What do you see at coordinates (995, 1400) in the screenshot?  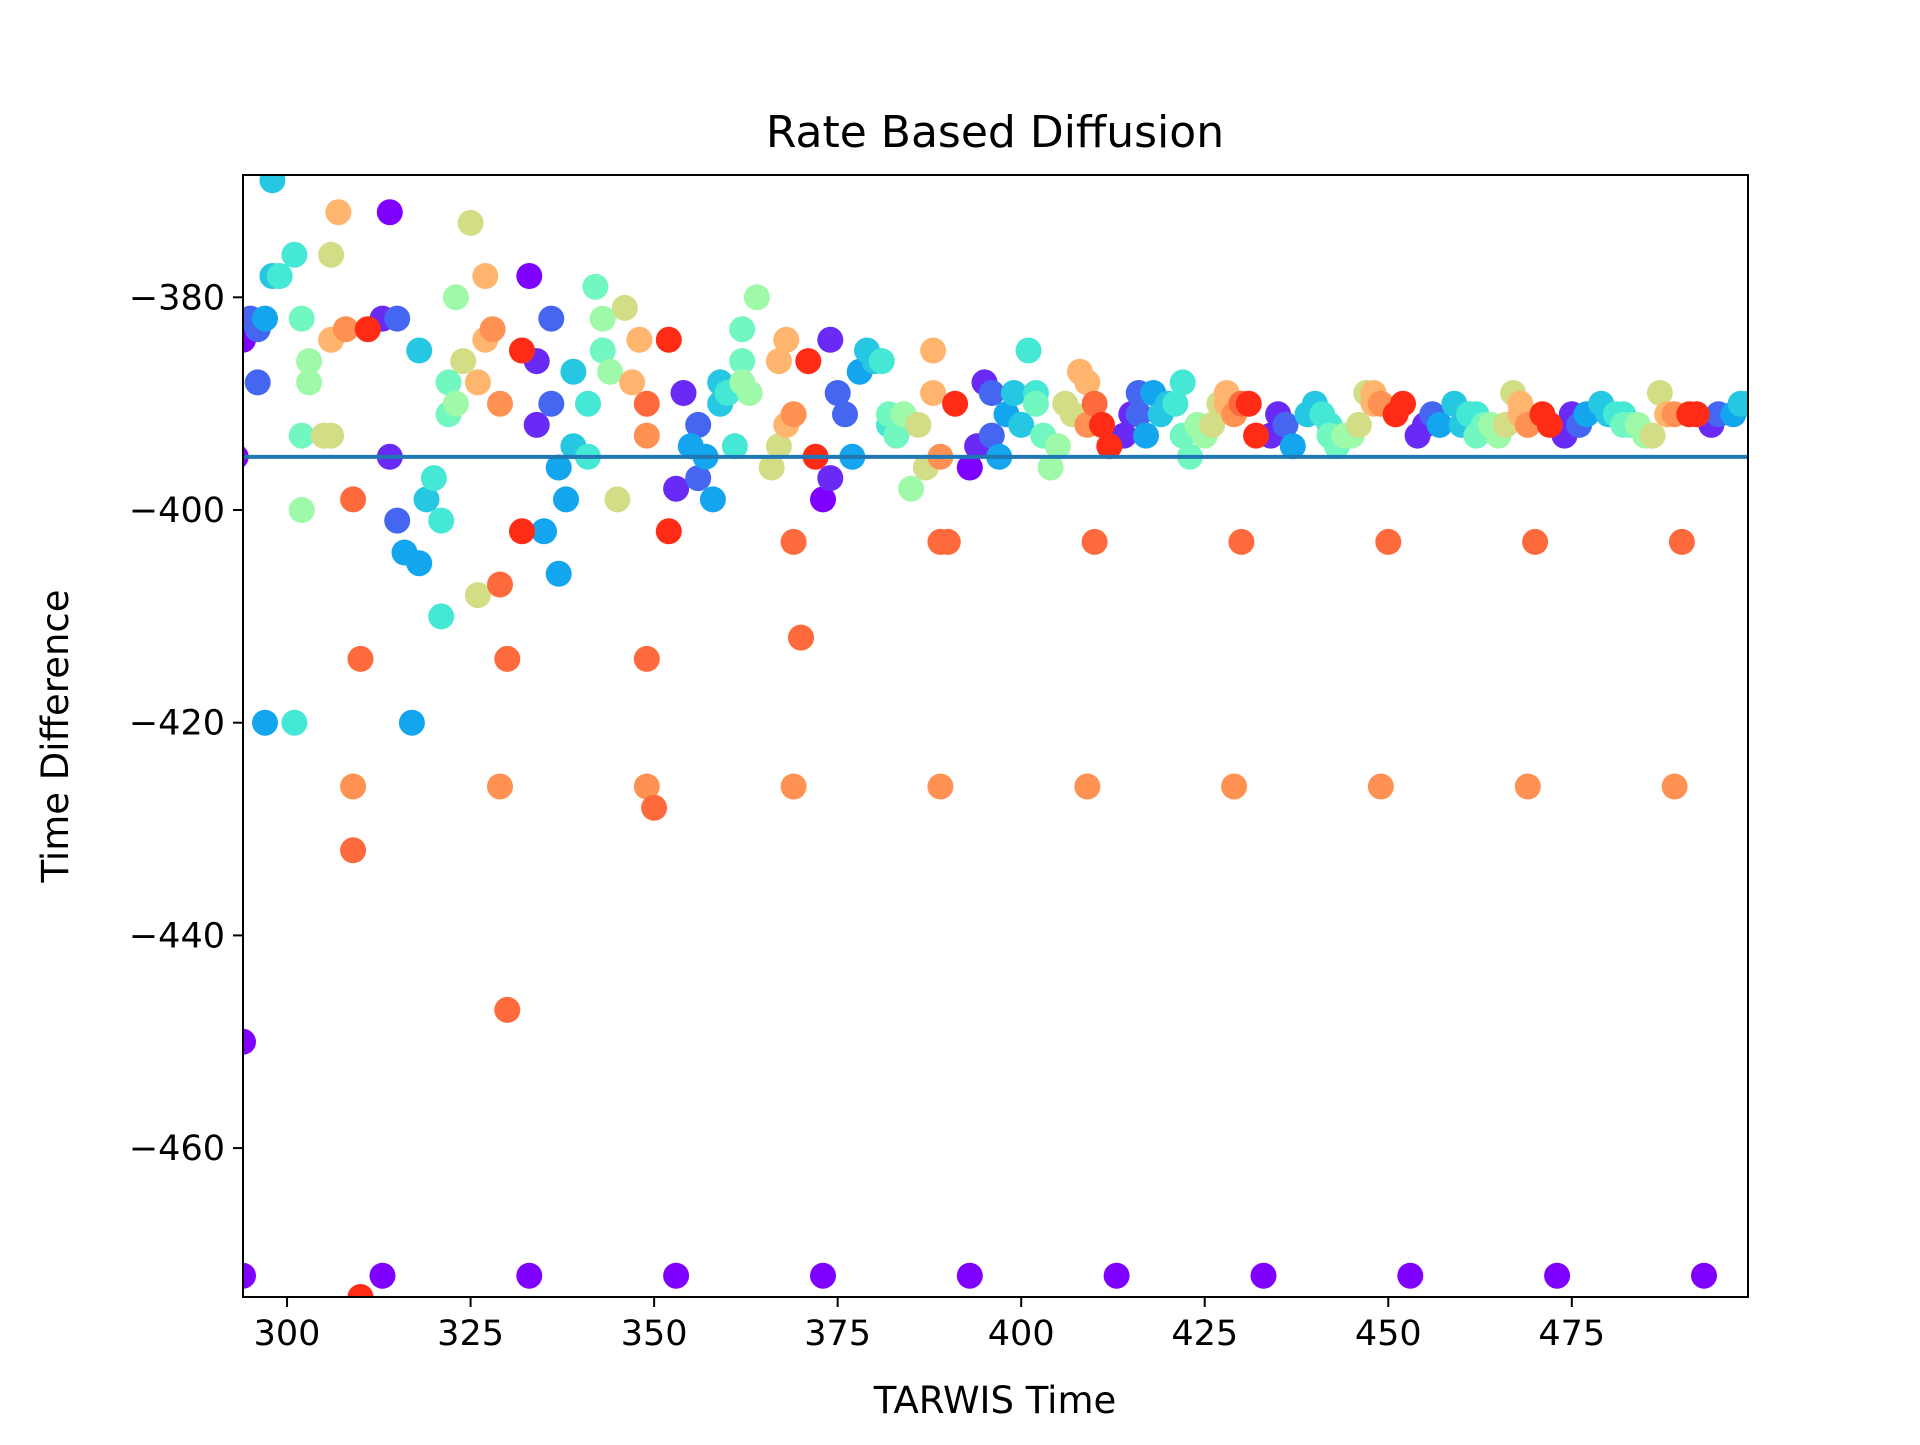 I see `x-axis-label: TARWIS Time` at bounding box center [995, 1400].